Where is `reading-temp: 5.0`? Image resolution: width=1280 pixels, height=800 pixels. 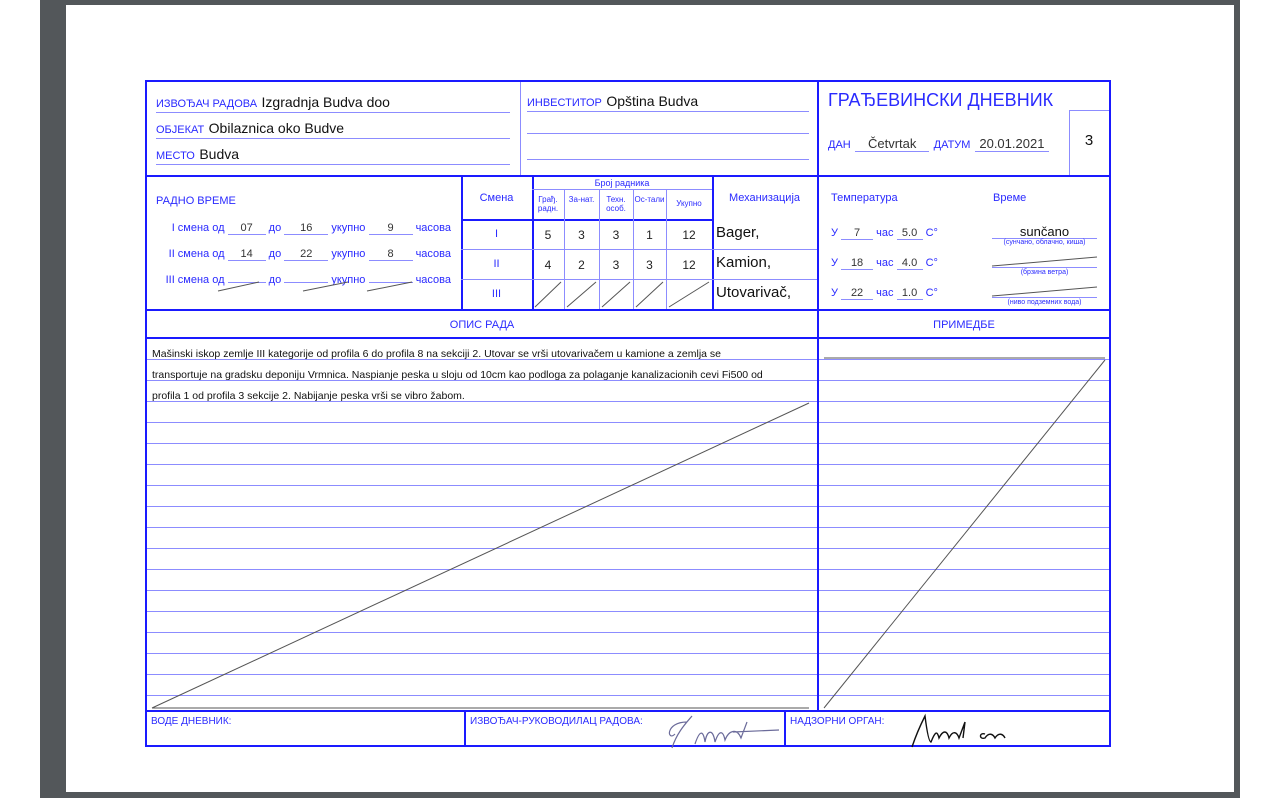
reading-temp: 5.0 is located at coordinates (909, 233).